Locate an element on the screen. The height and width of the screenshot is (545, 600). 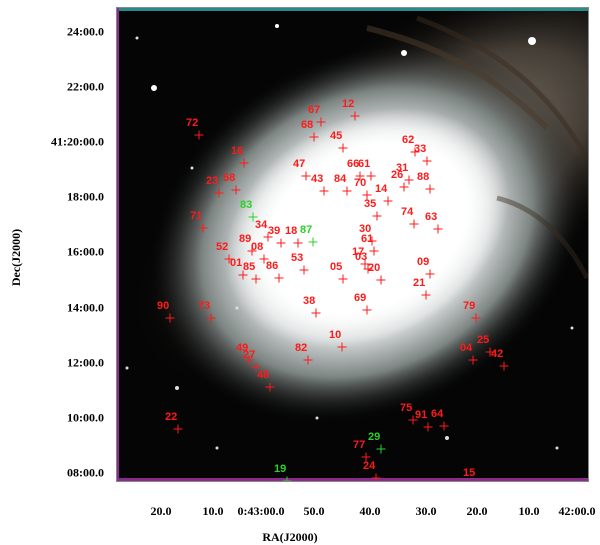
x-tick-label: 30.0 is located at coordinates (426, 511).